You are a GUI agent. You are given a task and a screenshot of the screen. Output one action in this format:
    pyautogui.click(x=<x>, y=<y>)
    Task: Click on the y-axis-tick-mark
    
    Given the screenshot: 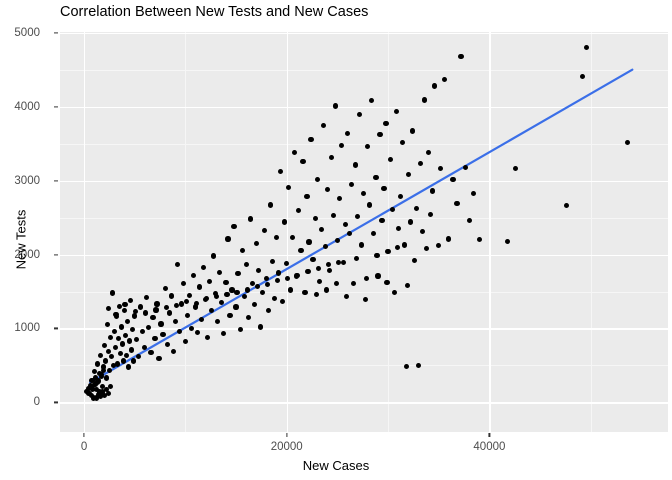 What is the action you would take?
    pyautogui.click(x=56, y=328)
    